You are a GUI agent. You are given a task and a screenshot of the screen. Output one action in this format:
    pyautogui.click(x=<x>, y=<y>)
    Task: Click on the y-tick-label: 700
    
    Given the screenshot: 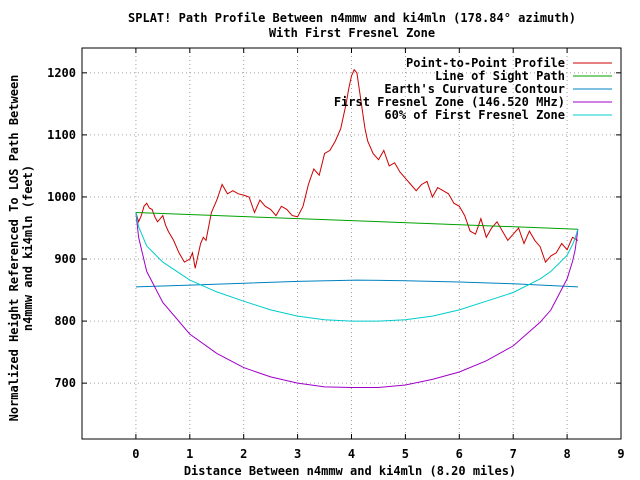 What is the action you would take?
    pyautogui.click(x=65, y=383)
    